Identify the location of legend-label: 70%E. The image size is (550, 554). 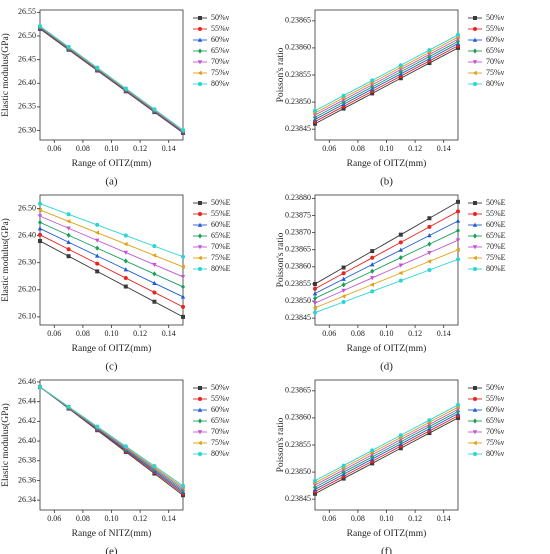
(221, 246).